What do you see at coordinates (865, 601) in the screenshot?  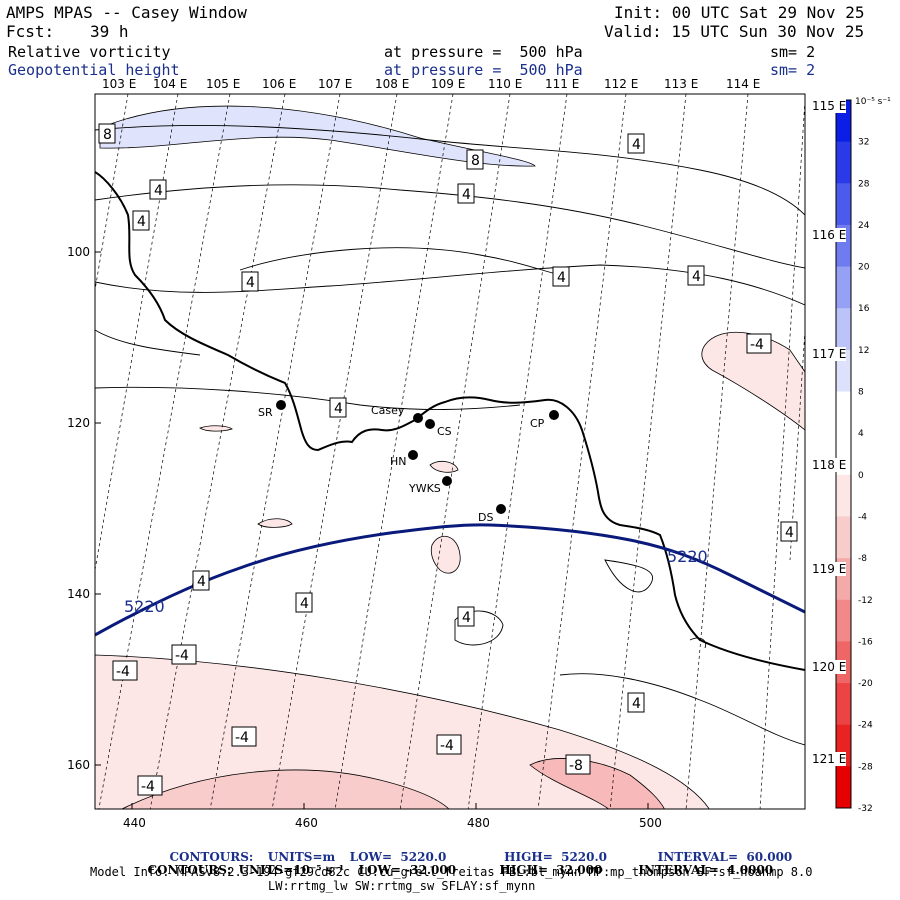 I see `colorbar-label: -12` at bounding box center [865, 601].